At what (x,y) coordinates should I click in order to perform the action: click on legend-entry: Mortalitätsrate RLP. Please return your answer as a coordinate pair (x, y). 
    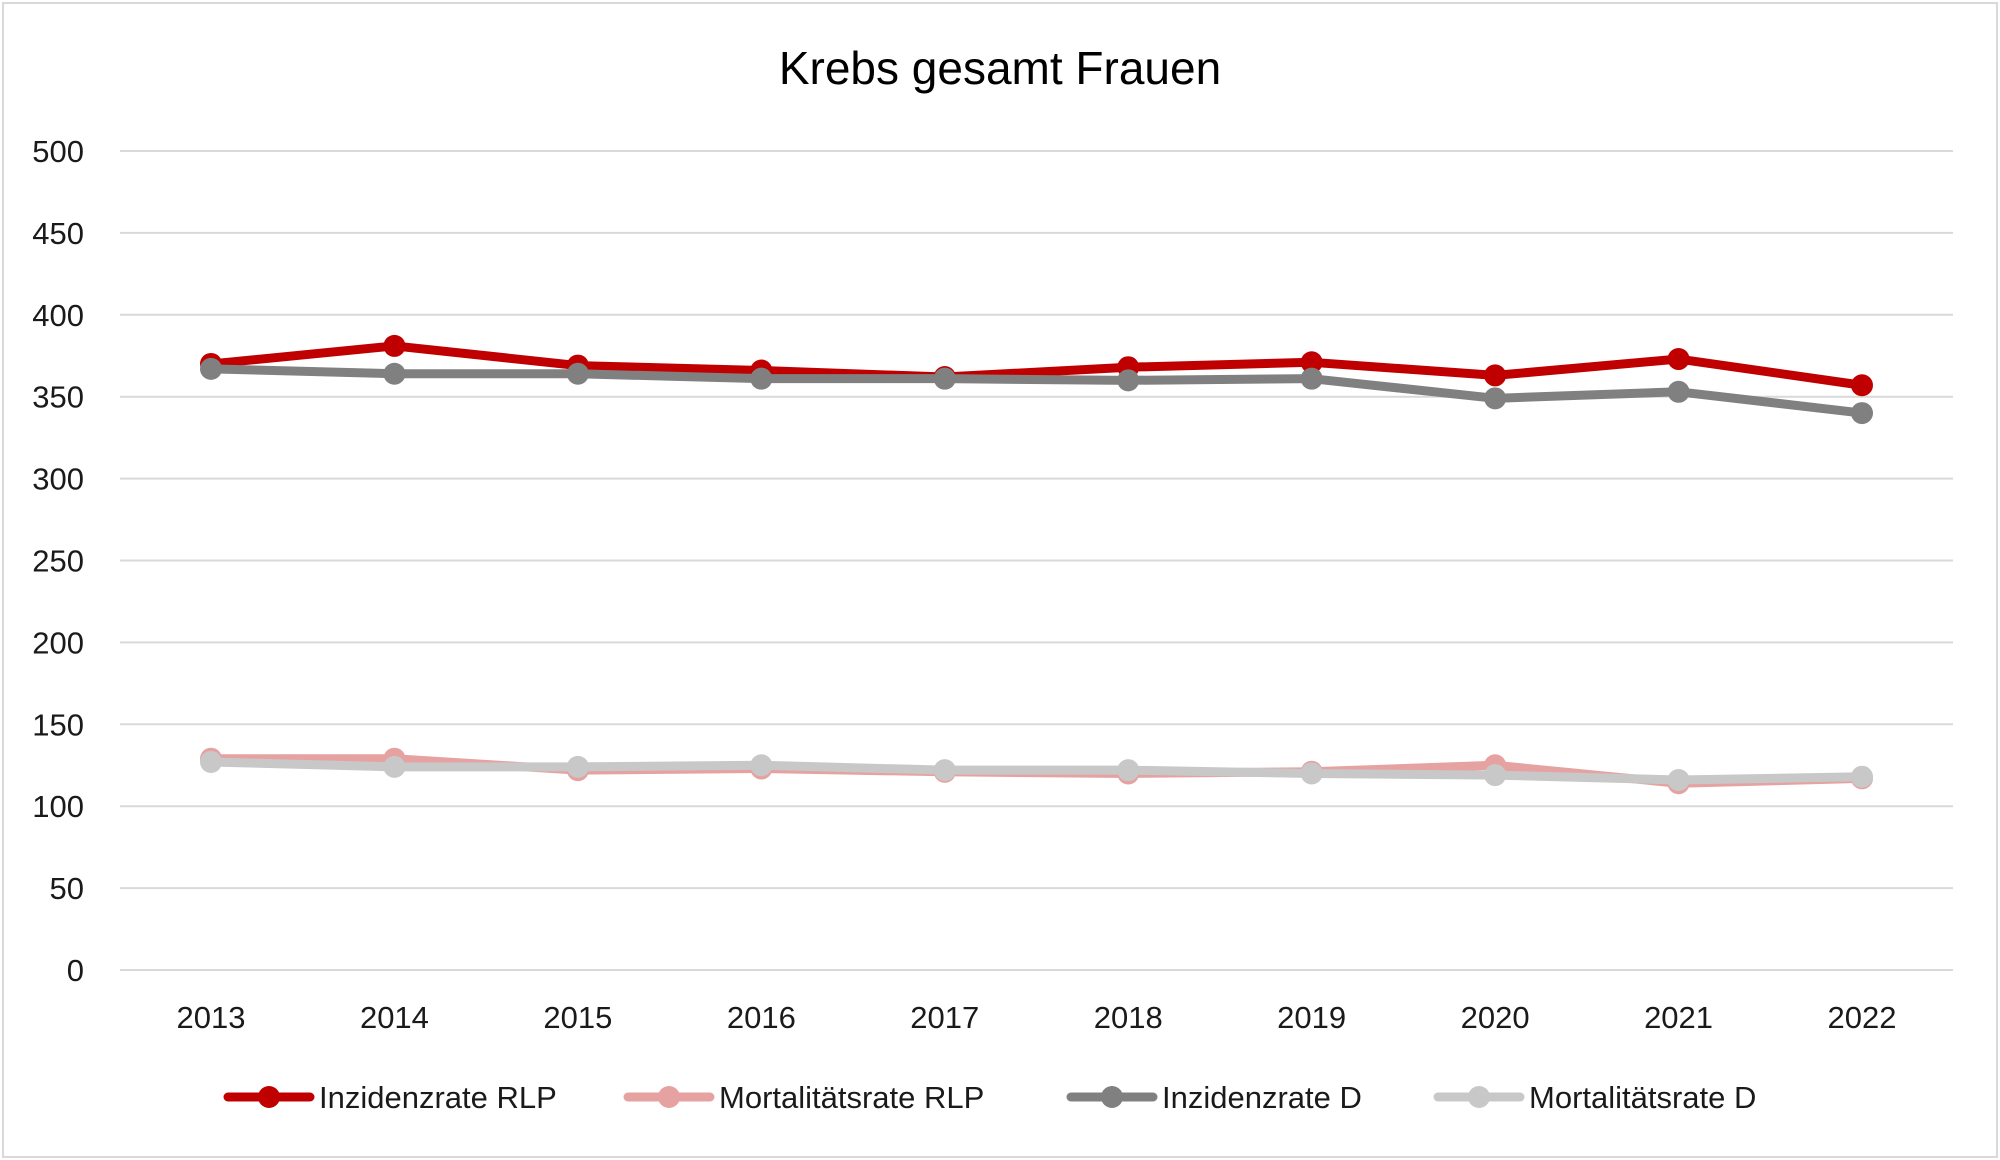
    Looking at the image, I should click on (803, 1097).